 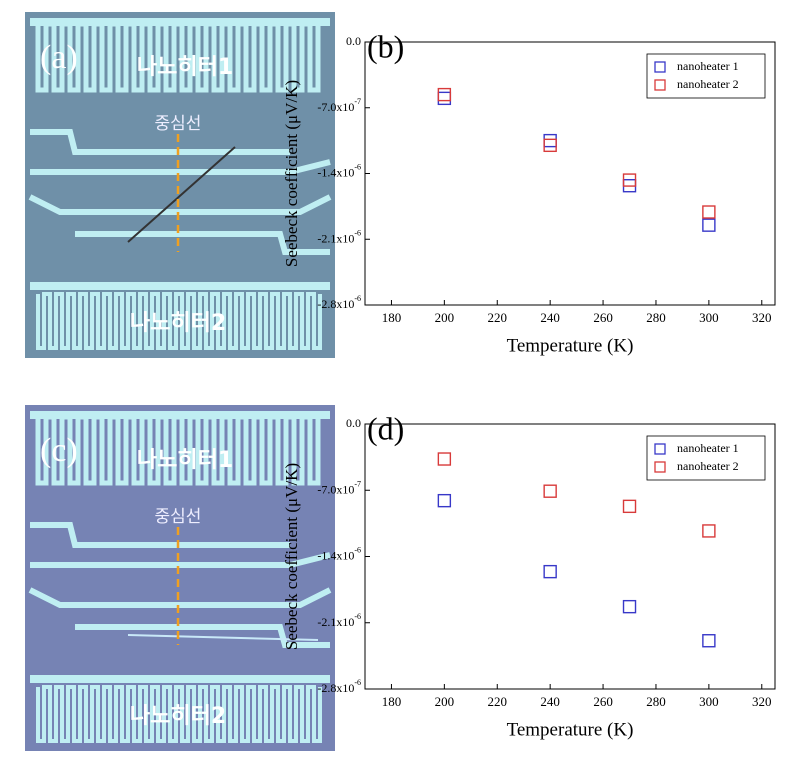 What do you see at coordinates (59, 450) in the screenshot?
I see `panel-label: (c)` at bounding box center [59, 450].